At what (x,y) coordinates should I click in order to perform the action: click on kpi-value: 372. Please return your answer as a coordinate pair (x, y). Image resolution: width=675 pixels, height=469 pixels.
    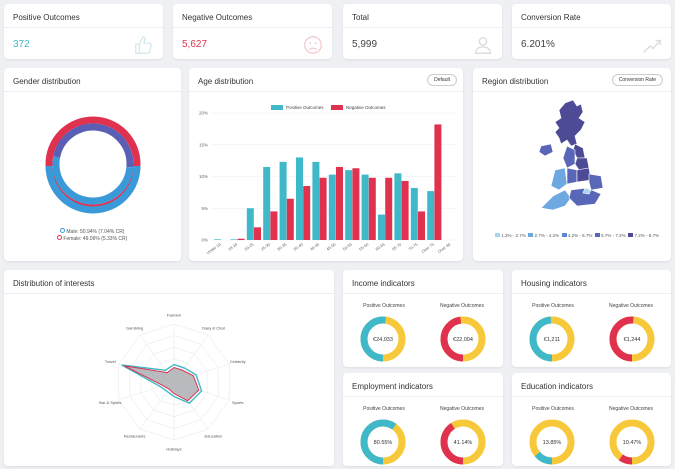
    Looking at the image, I should click on (21, 44).